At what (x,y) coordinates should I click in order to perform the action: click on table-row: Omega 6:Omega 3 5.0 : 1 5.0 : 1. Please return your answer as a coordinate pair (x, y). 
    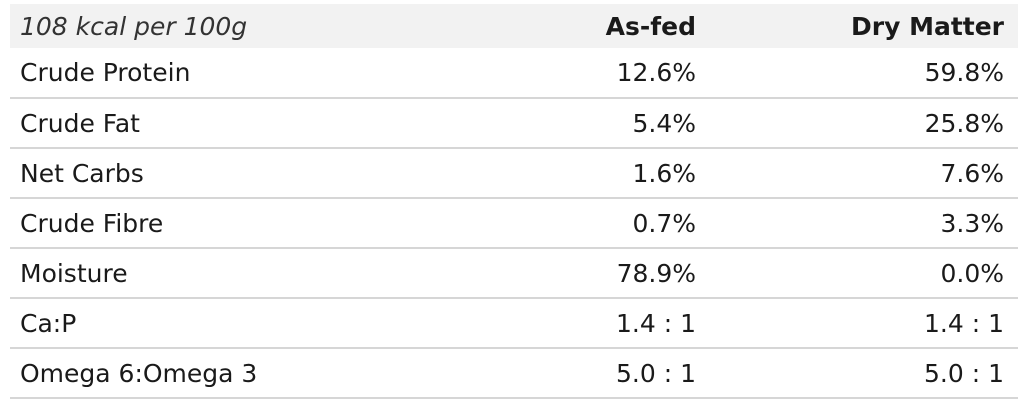
    Looking at the image, I should click on (514, 373).